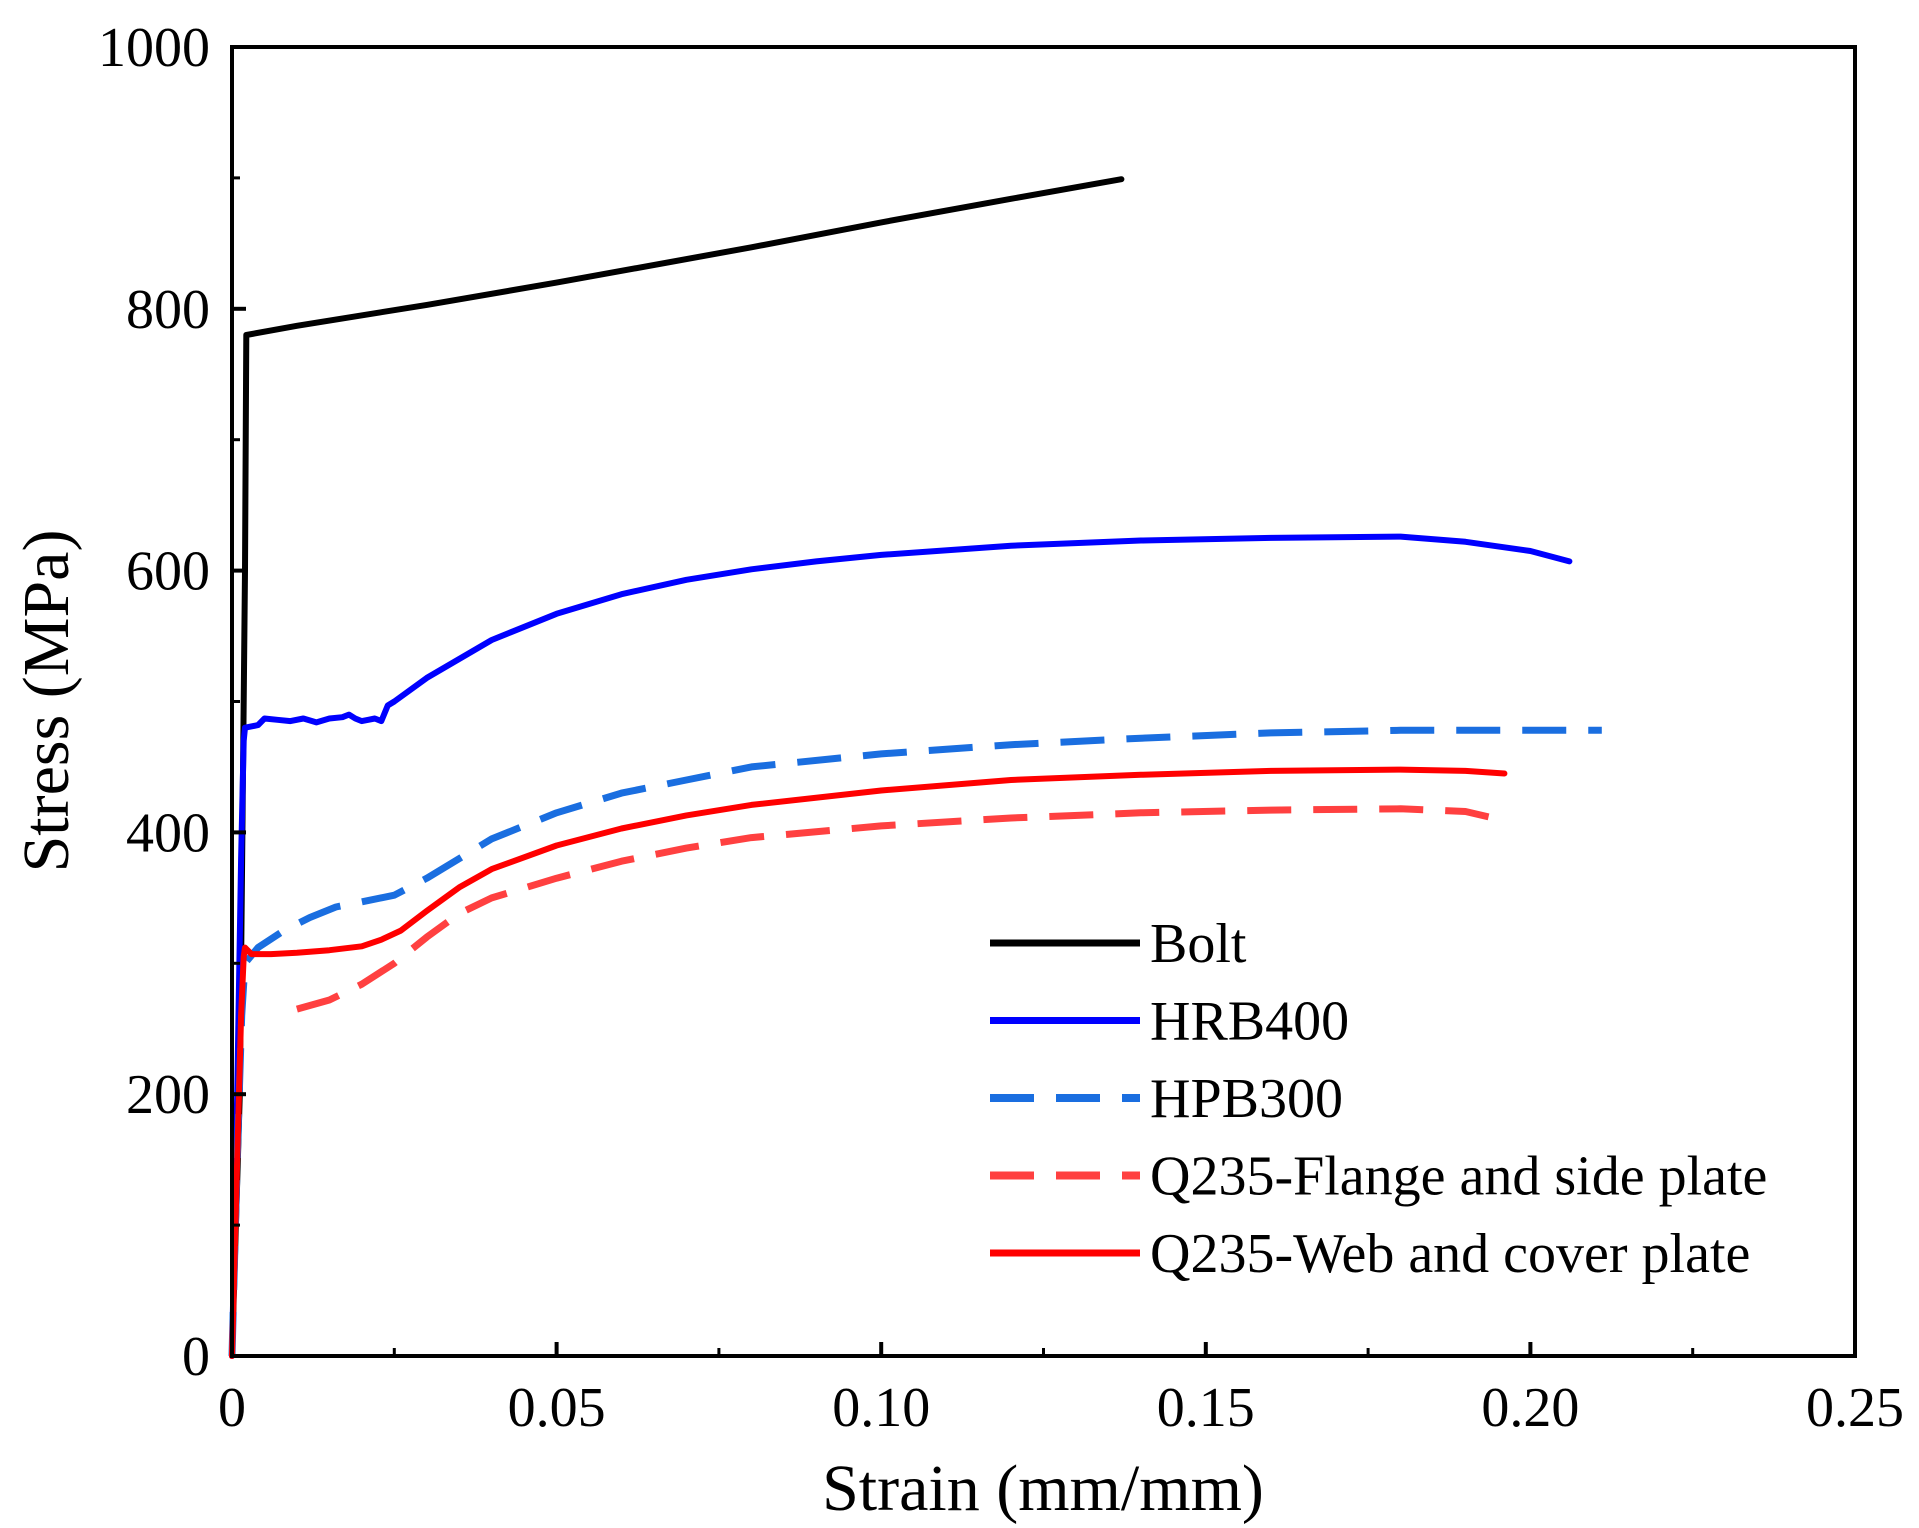  Describe the element at coordinates (1206, 1408) in the screenshot. I see `x-tick-label: 0.15` at that location.